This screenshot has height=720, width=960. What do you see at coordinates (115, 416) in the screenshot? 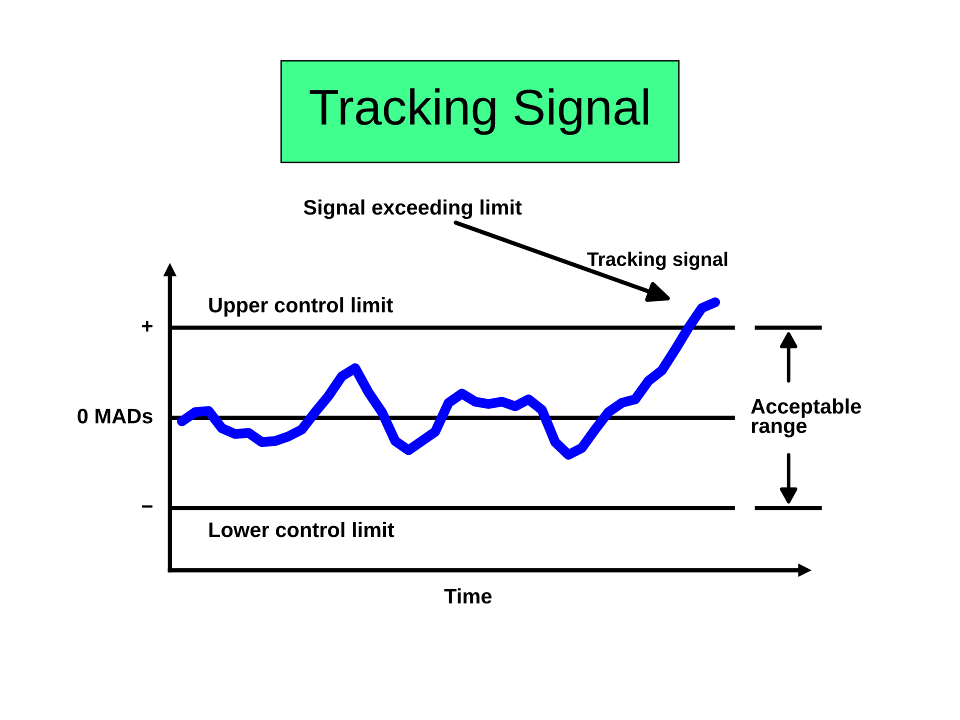
I see `text: 0 MADs` at bounding box center [115, 416].